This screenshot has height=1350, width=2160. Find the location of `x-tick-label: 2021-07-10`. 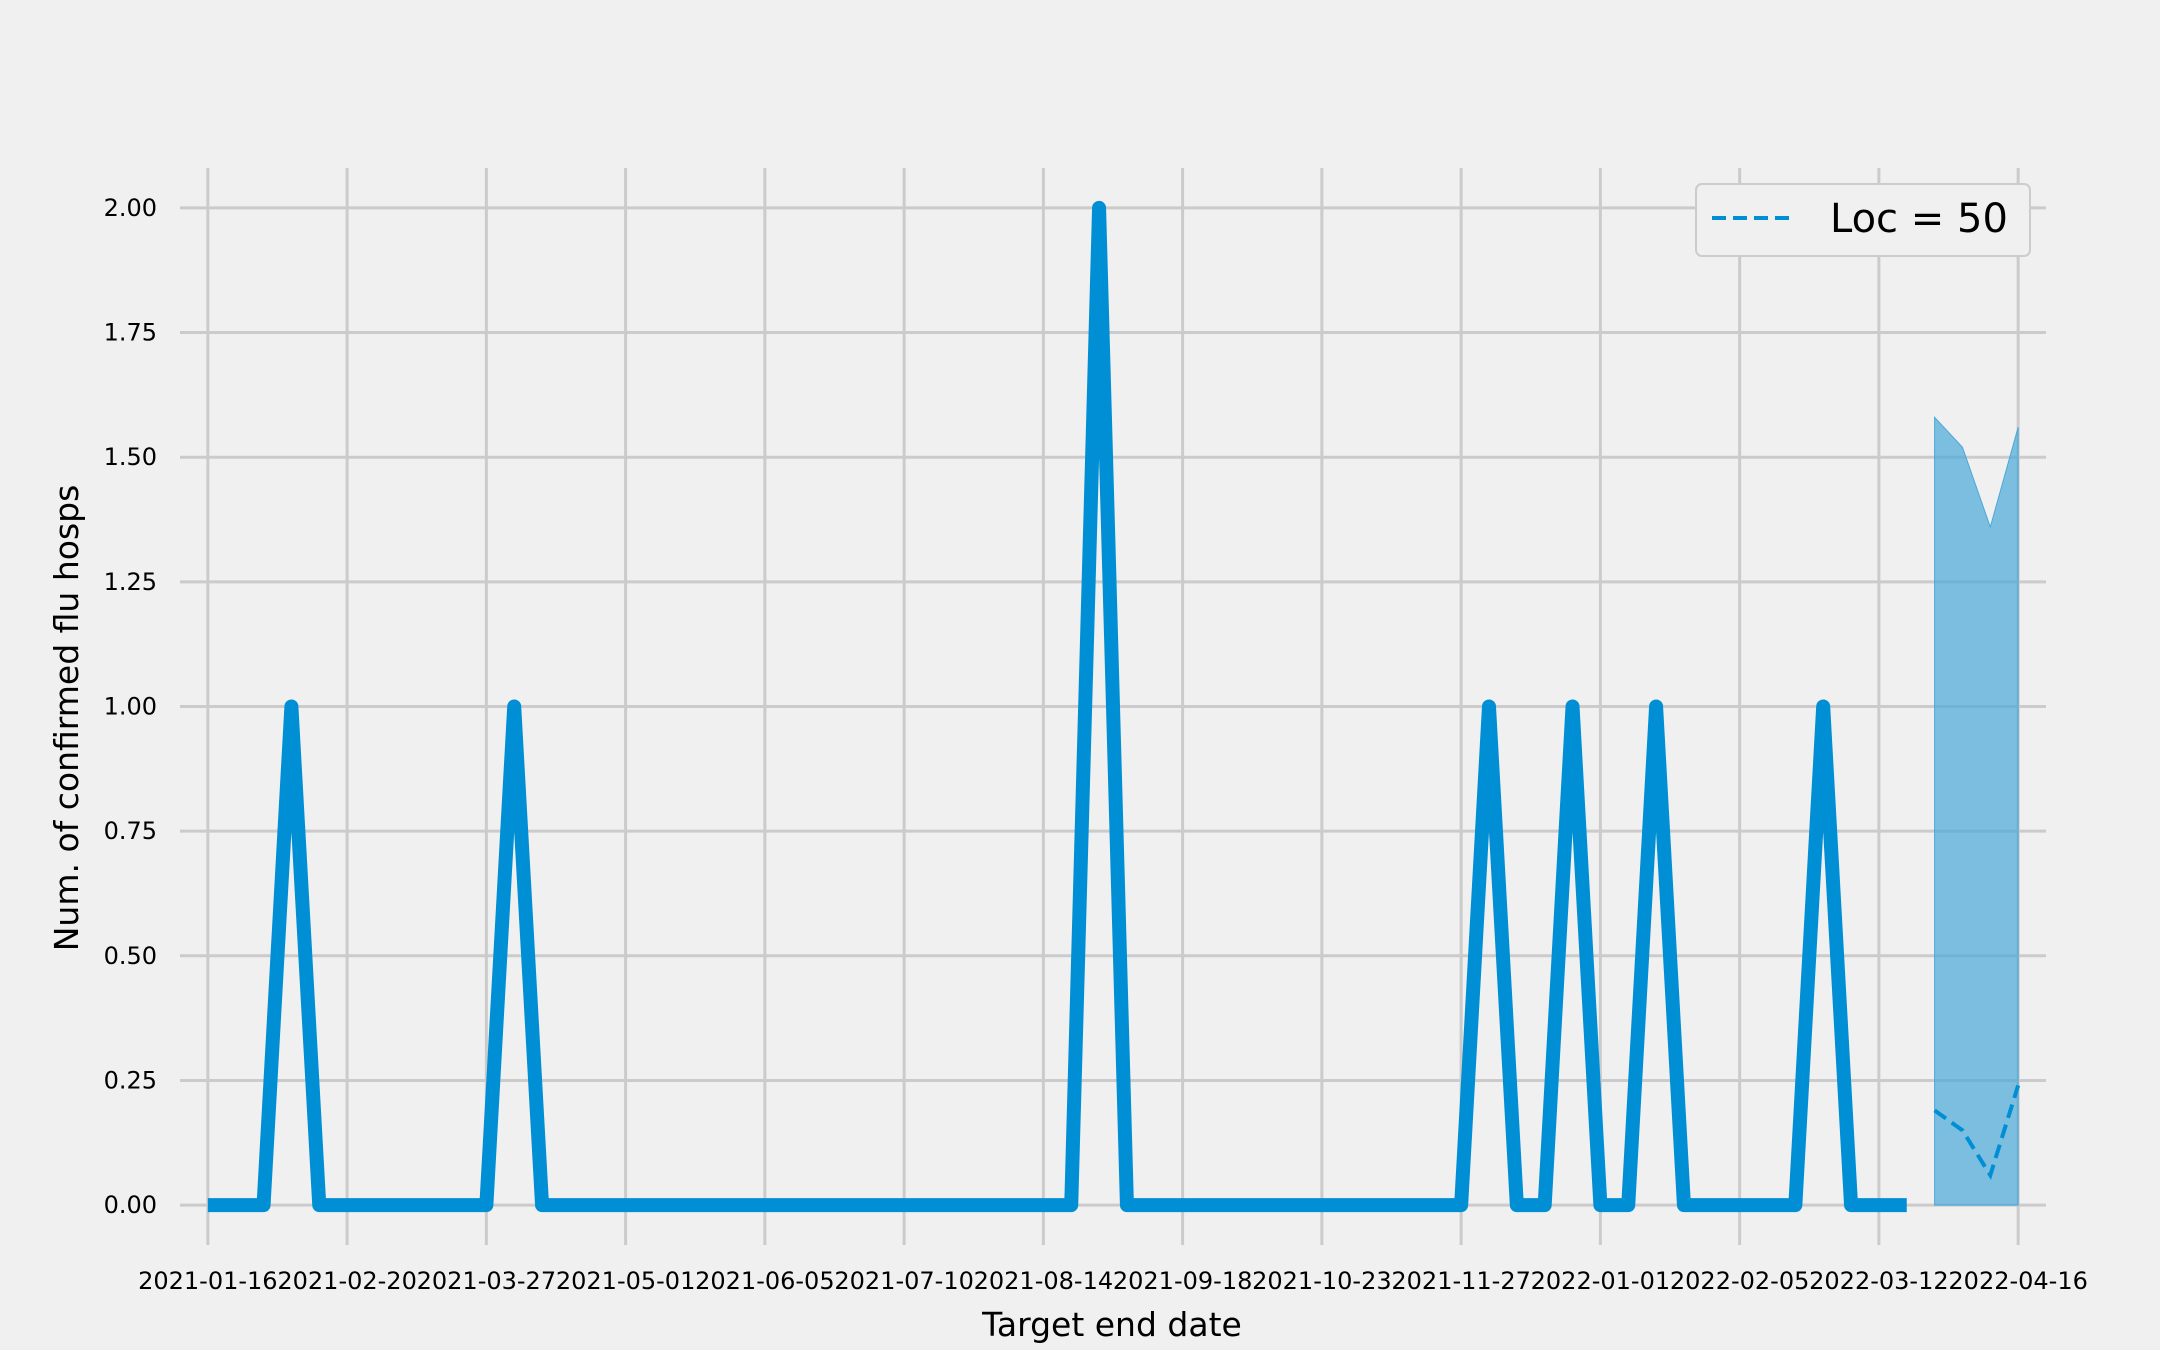

x-tick-label: 2021-07-10 is located at coordinates (903, 1281).